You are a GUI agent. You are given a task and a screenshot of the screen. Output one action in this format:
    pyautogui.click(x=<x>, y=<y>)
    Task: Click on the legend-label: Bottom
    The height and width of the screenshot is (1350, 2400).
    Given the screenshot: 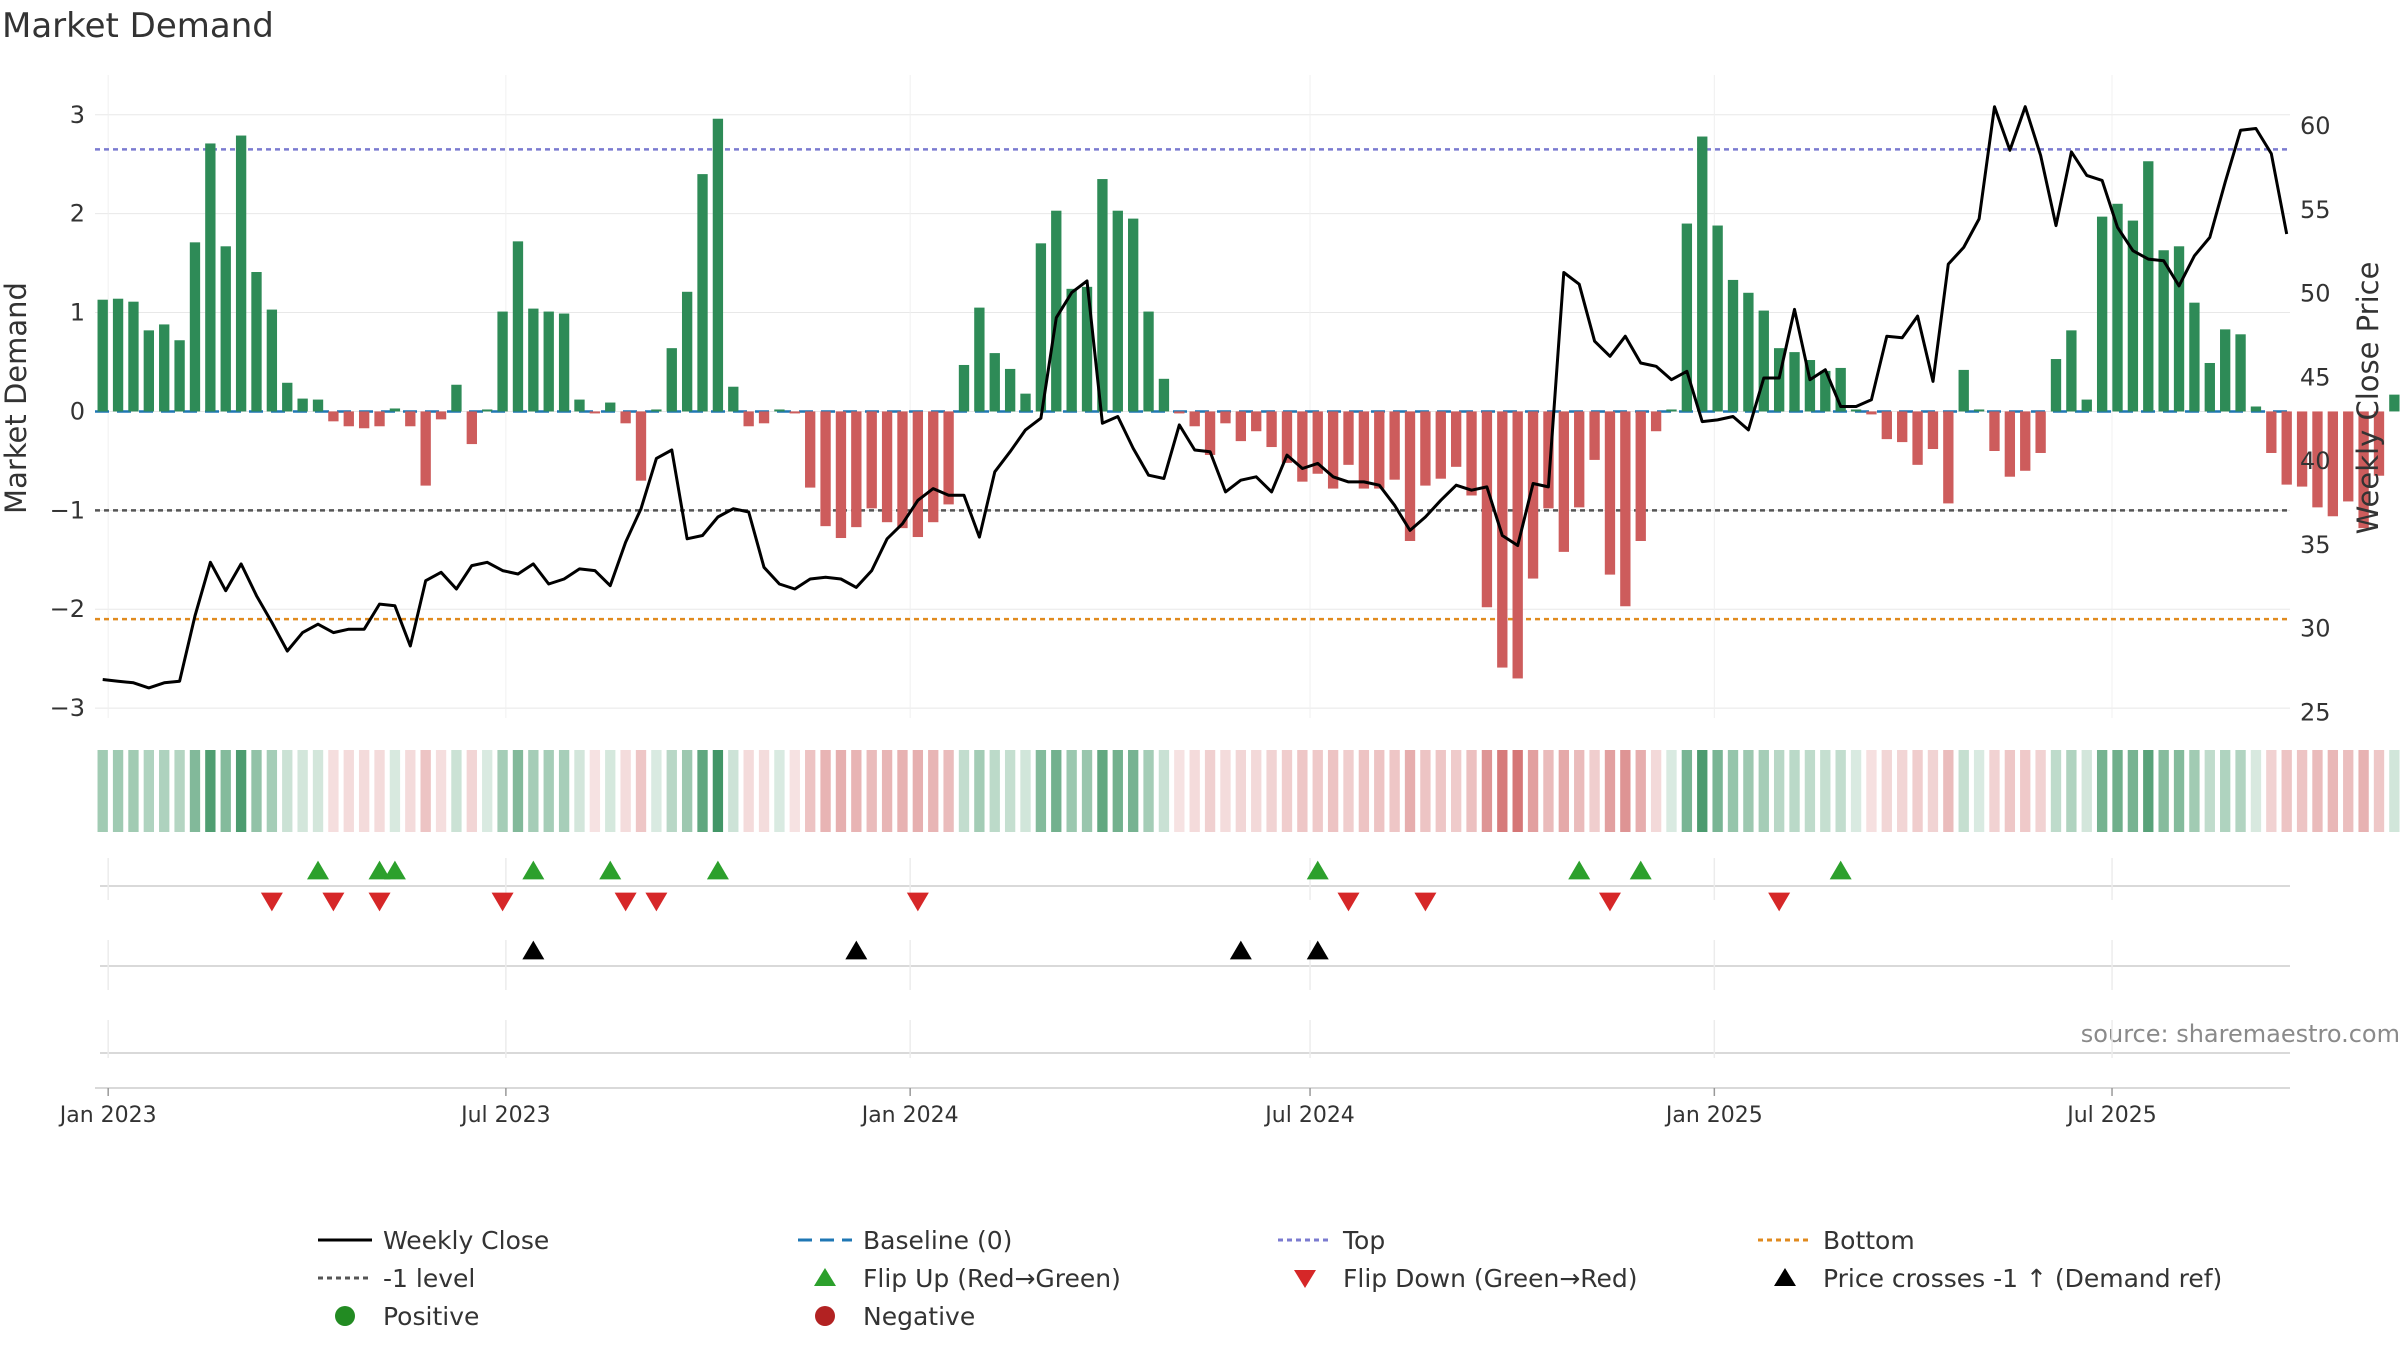 What is the action you would take?
    pyautogui.click(x=1869, y=1240)
    